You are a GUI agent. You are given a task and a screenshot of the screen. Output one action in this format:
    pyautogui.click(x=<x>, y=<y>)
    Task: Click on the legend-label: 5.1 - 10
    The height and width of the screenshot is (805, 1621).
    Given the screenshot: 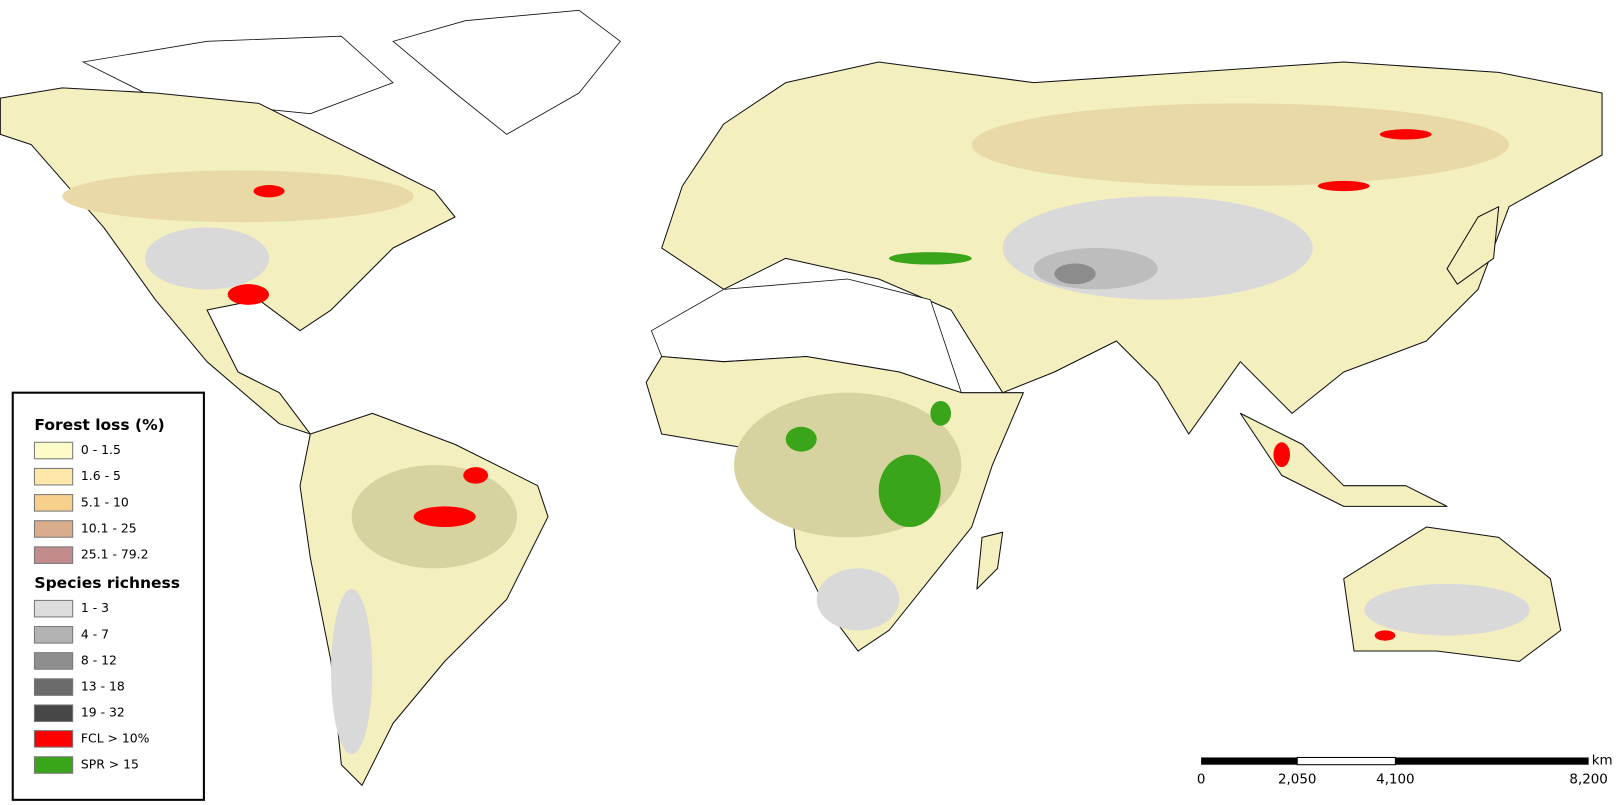 What is the action you would take?
    pyautogui.click(x=105, y=501)
    